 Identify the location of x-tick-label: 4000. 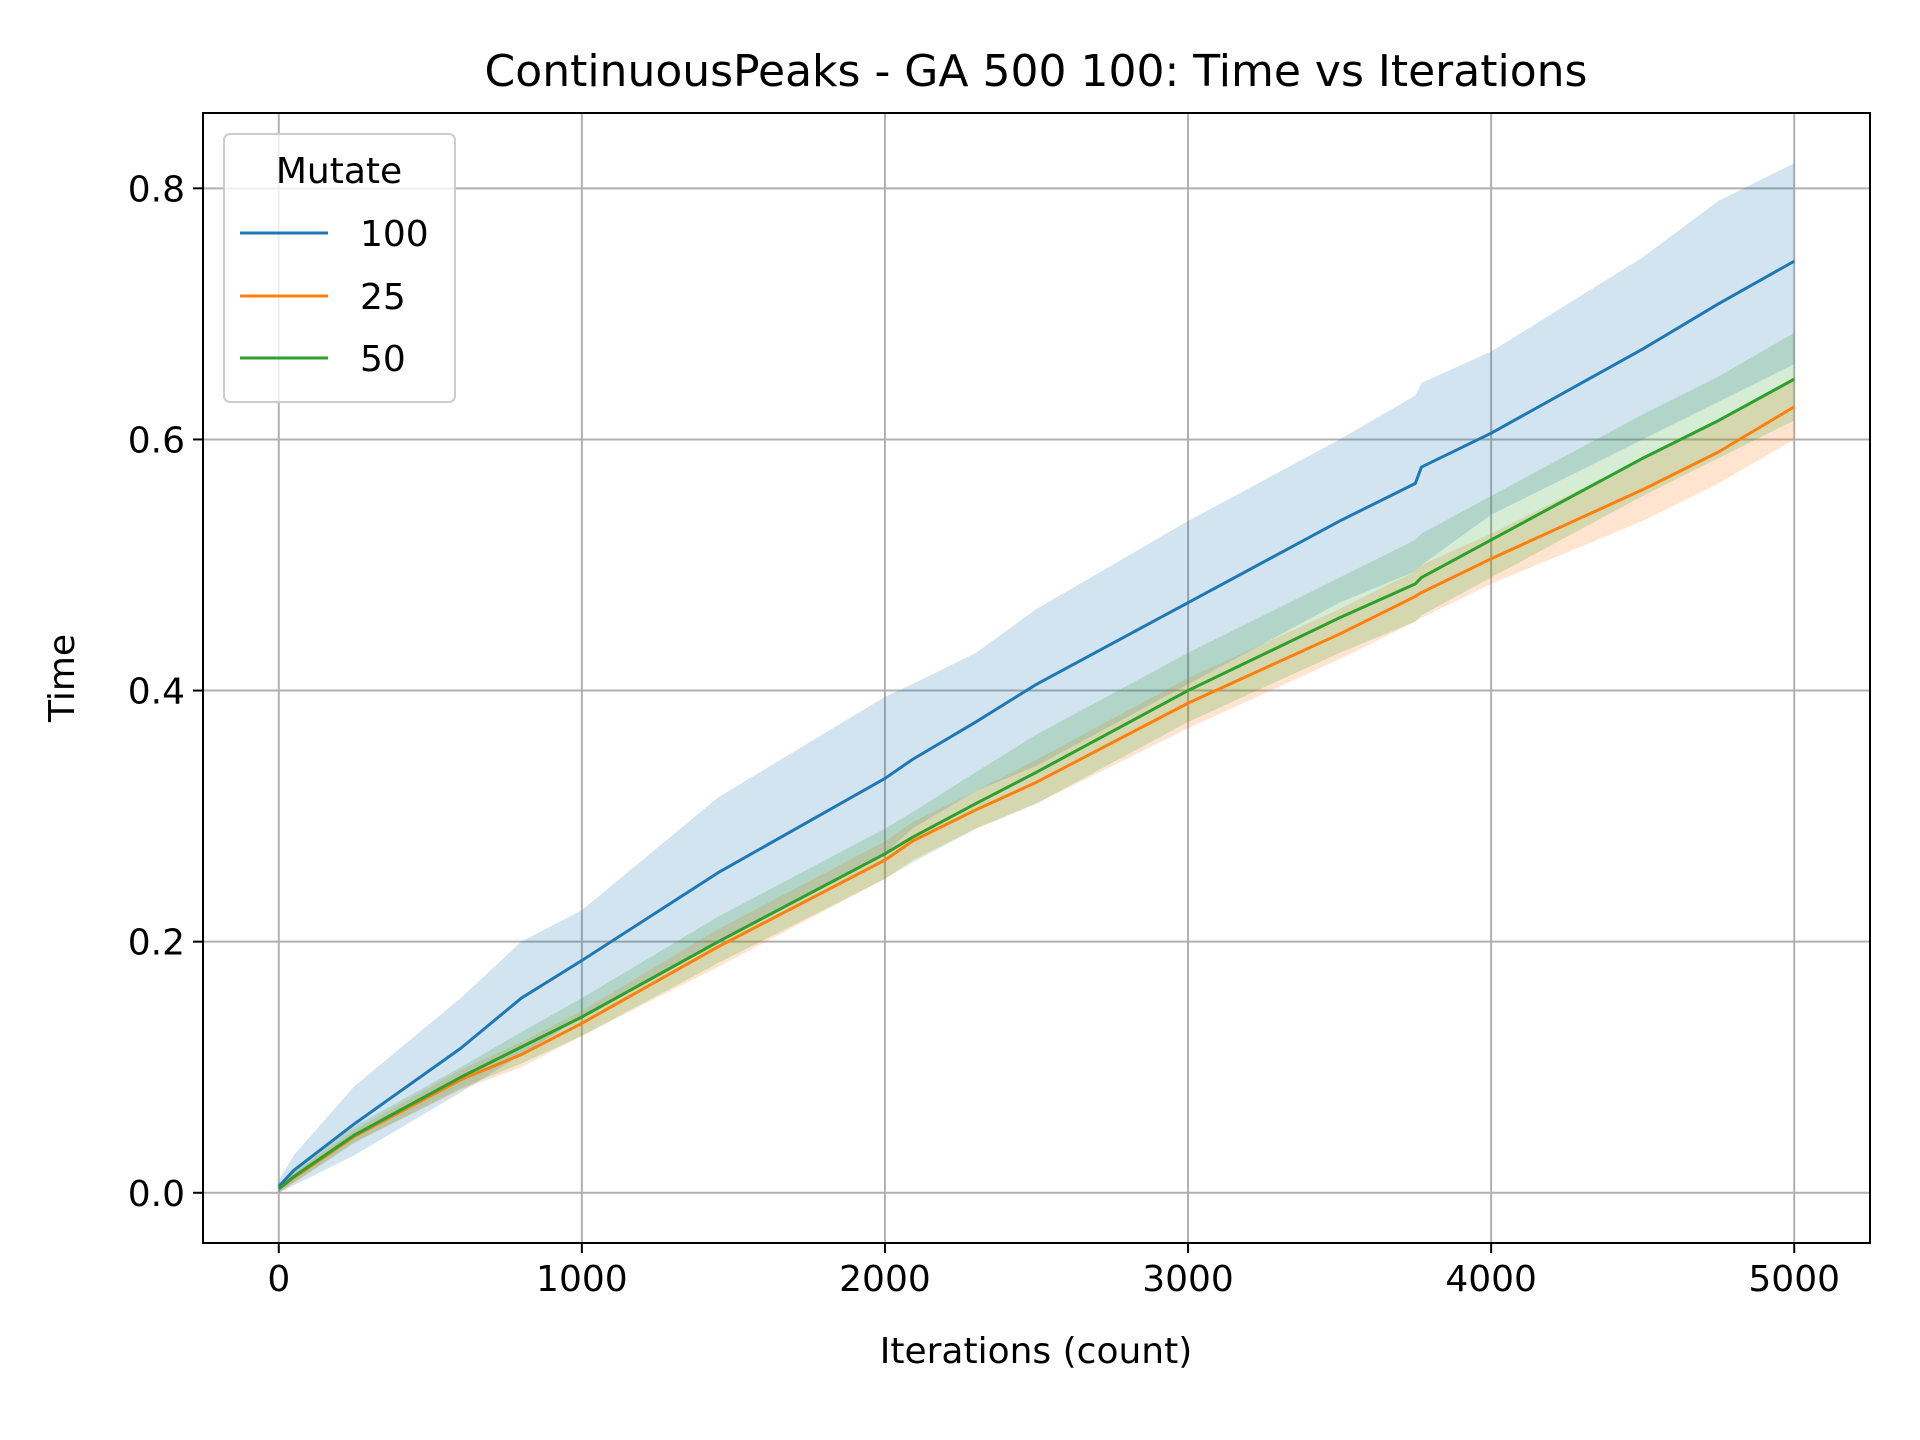
(1491, 1279).